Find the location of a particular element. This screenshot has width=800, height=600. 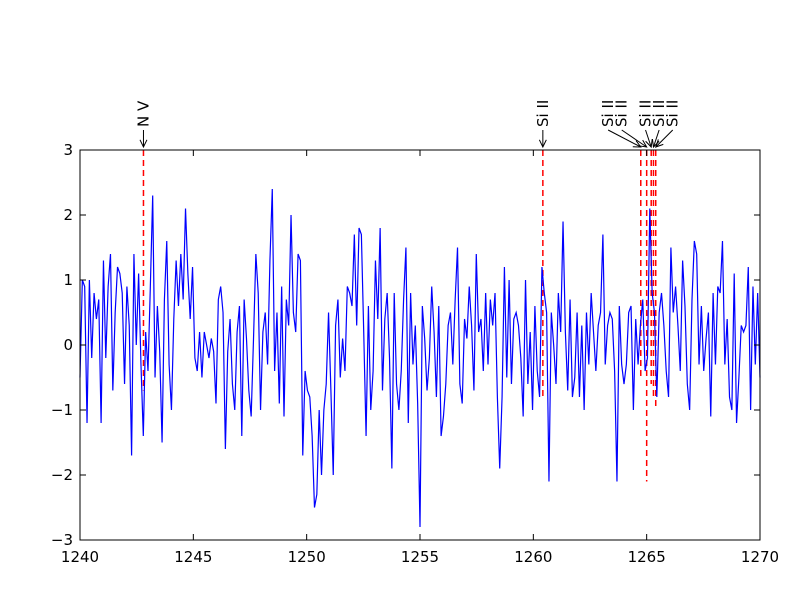

x-tick-label: 1240 is located at coordinates (80, 557).